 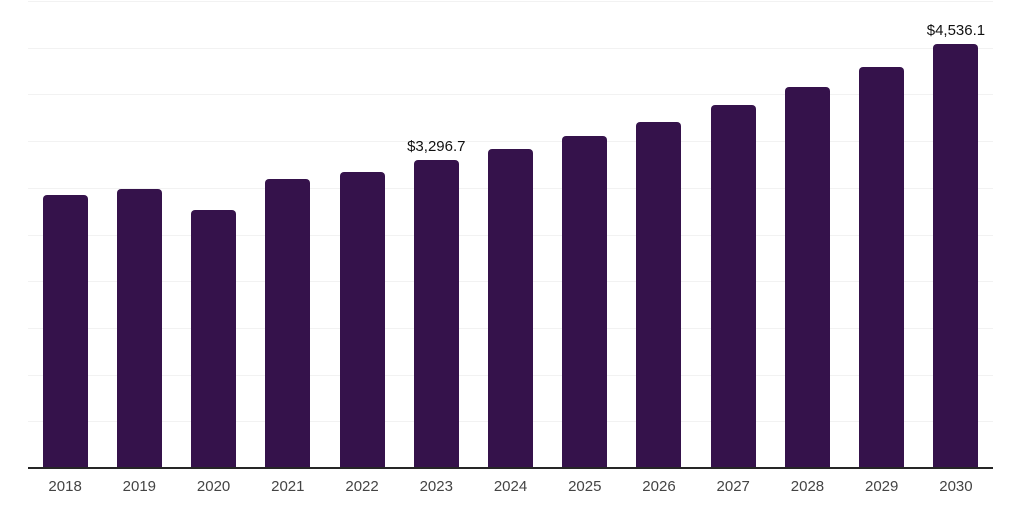 What do you see at coordinates (956, 256) in the screenshot?
I see `bar-2030` at bounding box center [956, 256].